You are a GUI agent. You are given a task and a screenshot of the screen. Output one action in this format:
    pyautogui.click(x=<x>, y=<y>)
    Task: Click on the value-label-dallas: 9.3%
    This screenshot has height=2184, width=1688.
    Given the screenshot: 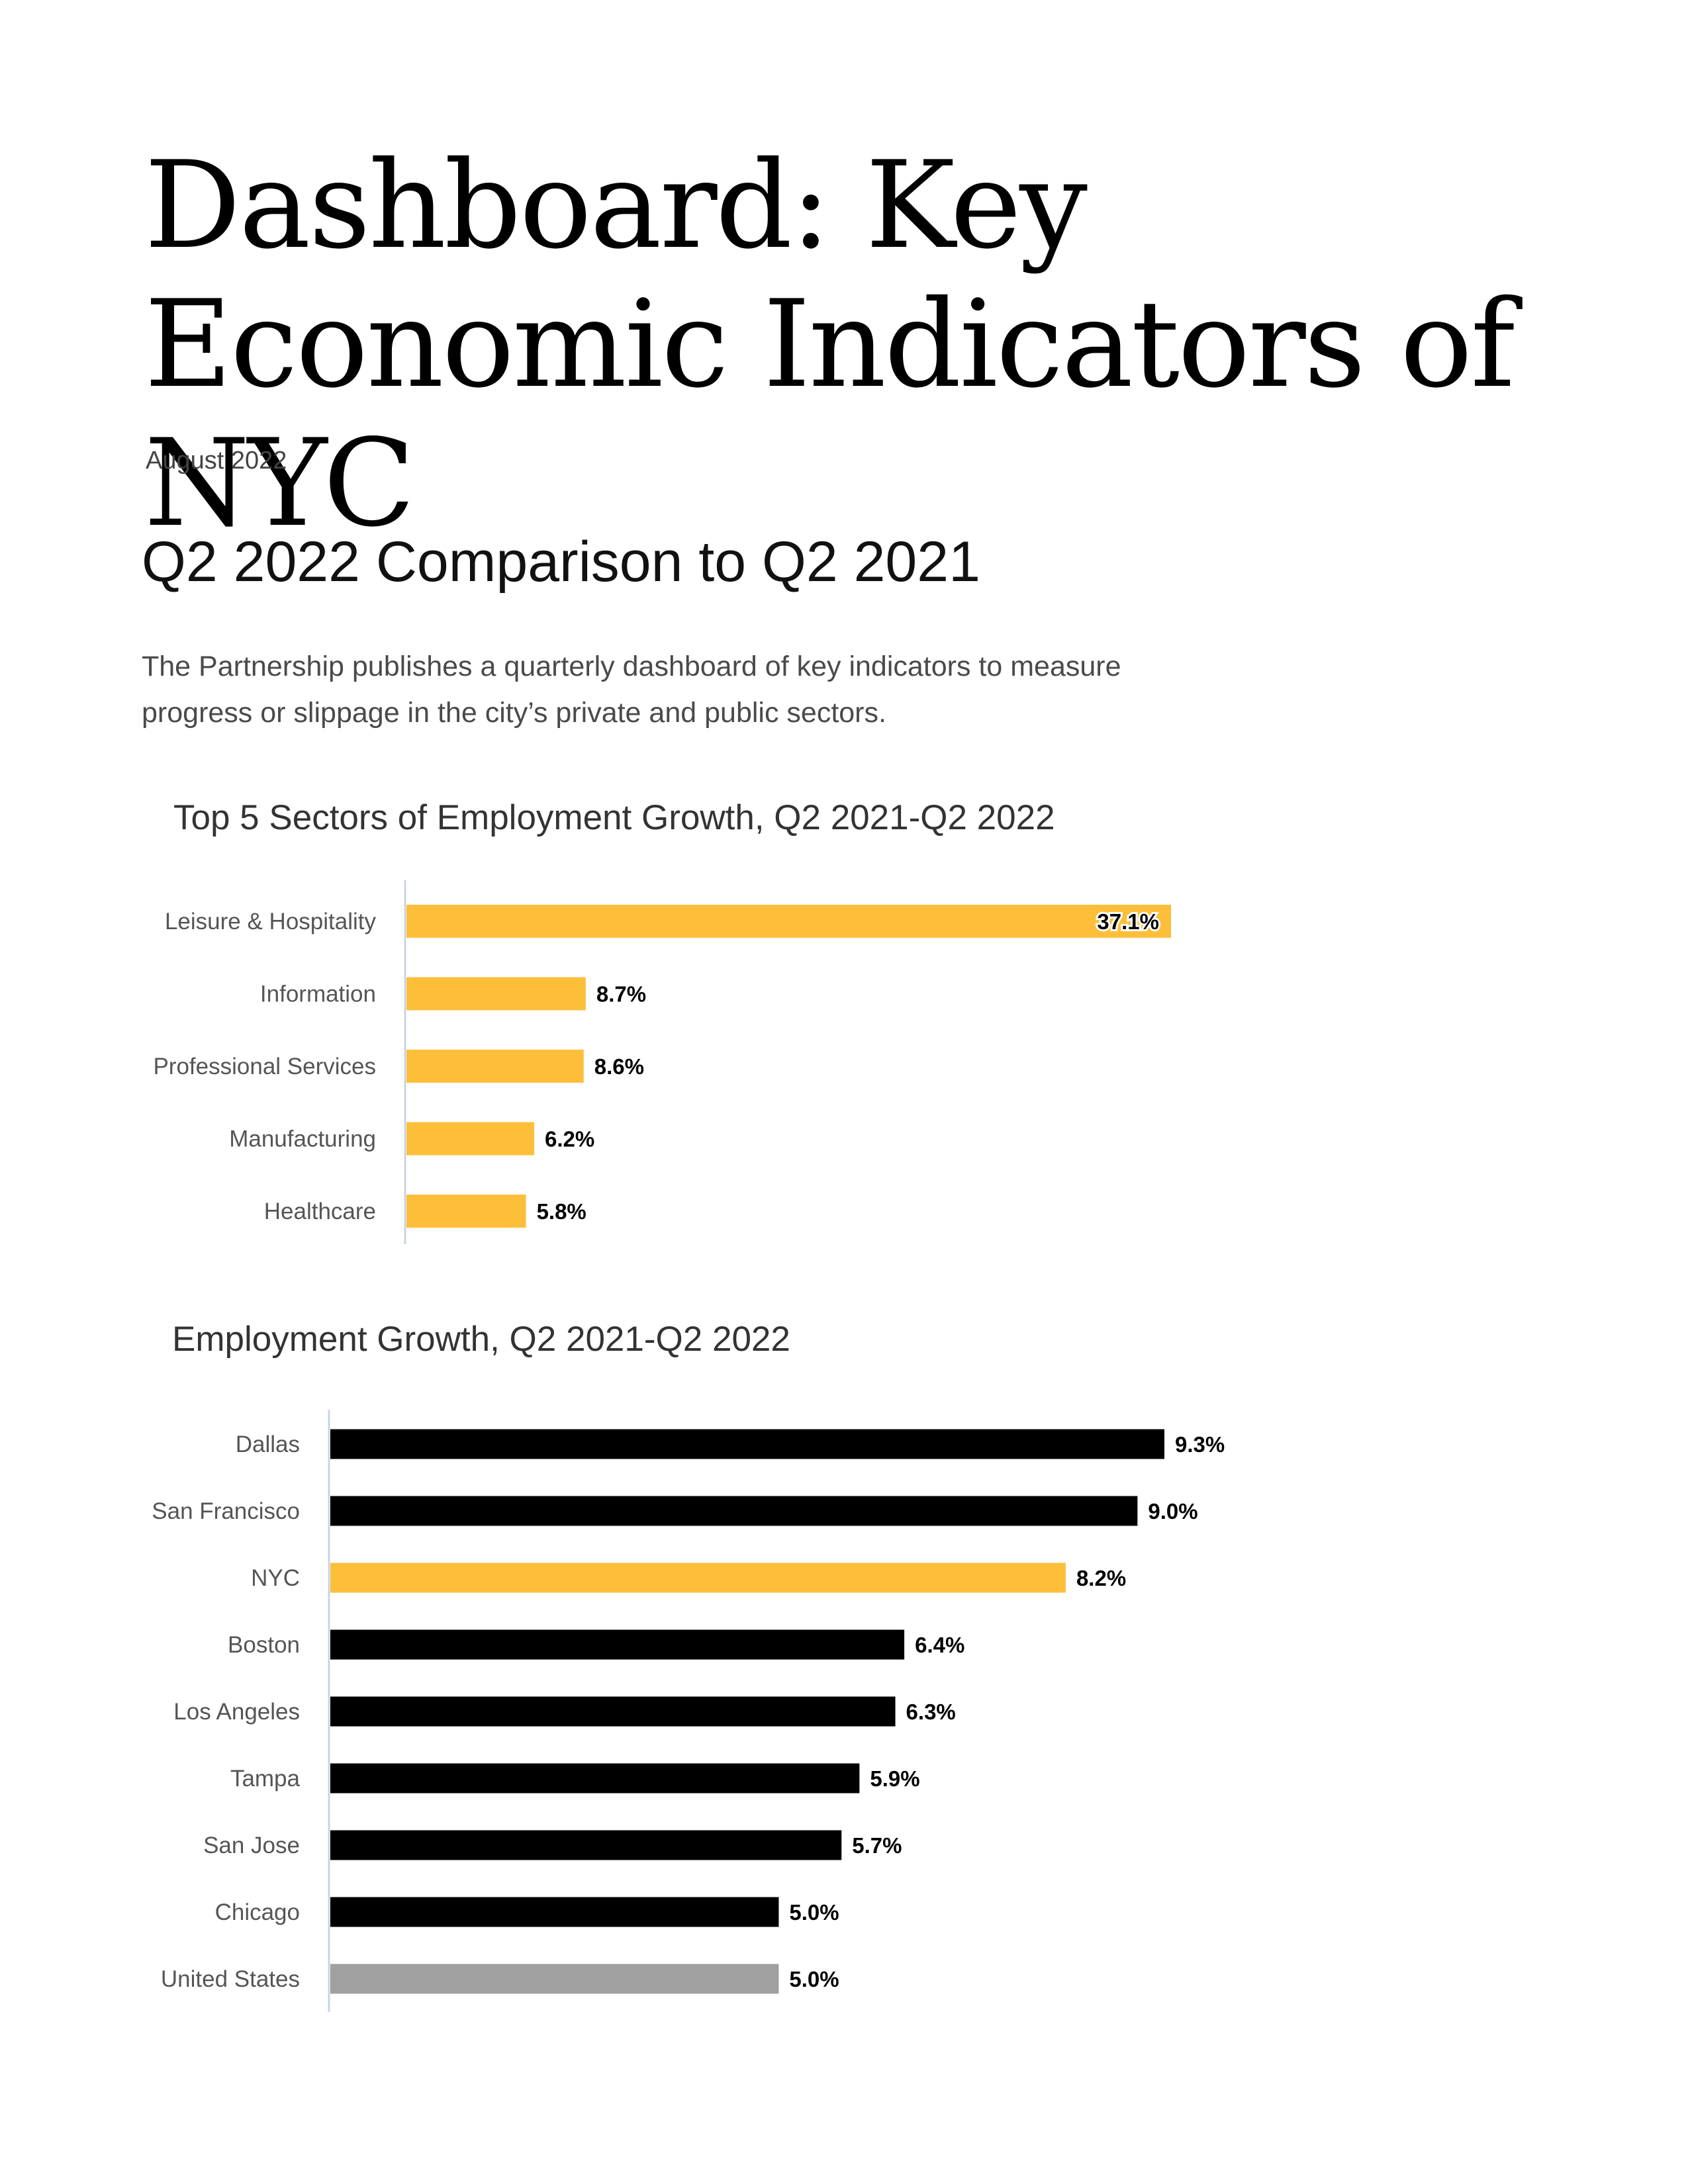 What is the action you would take?
    pyautogui.click(x=1200, y=1444)
    